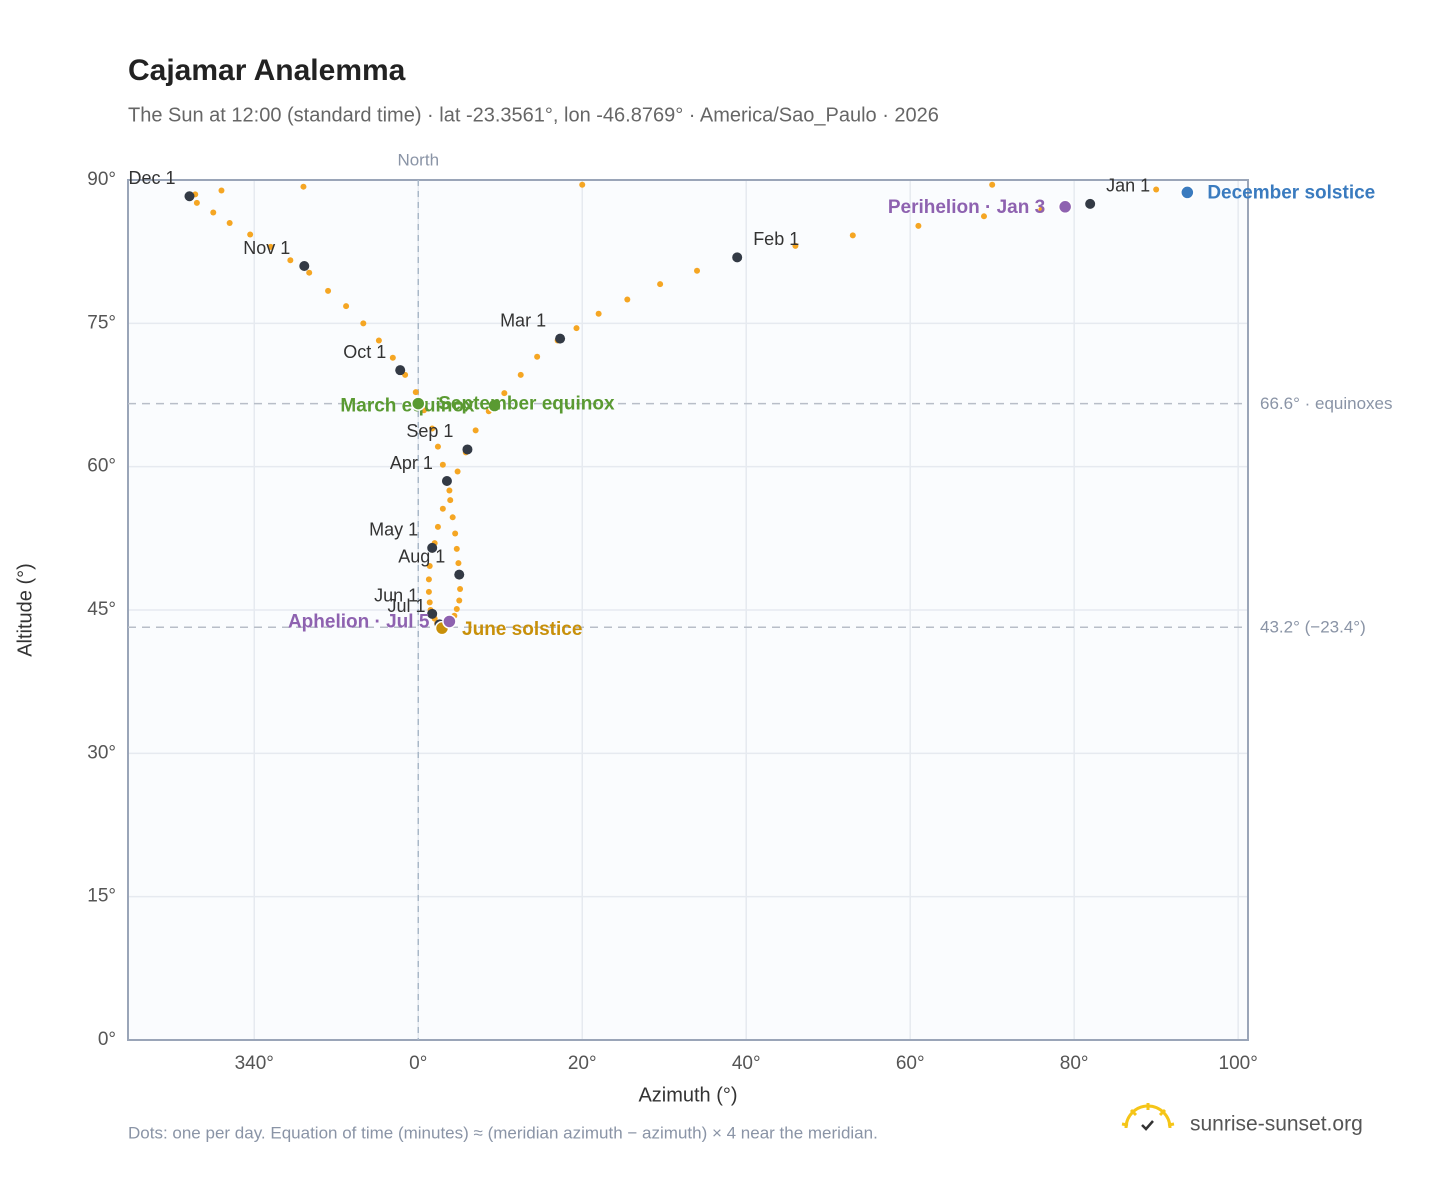 The image size is (1448, 1188). I want to click on event-label: Aphelion · Jul 5, so click(359, 621).